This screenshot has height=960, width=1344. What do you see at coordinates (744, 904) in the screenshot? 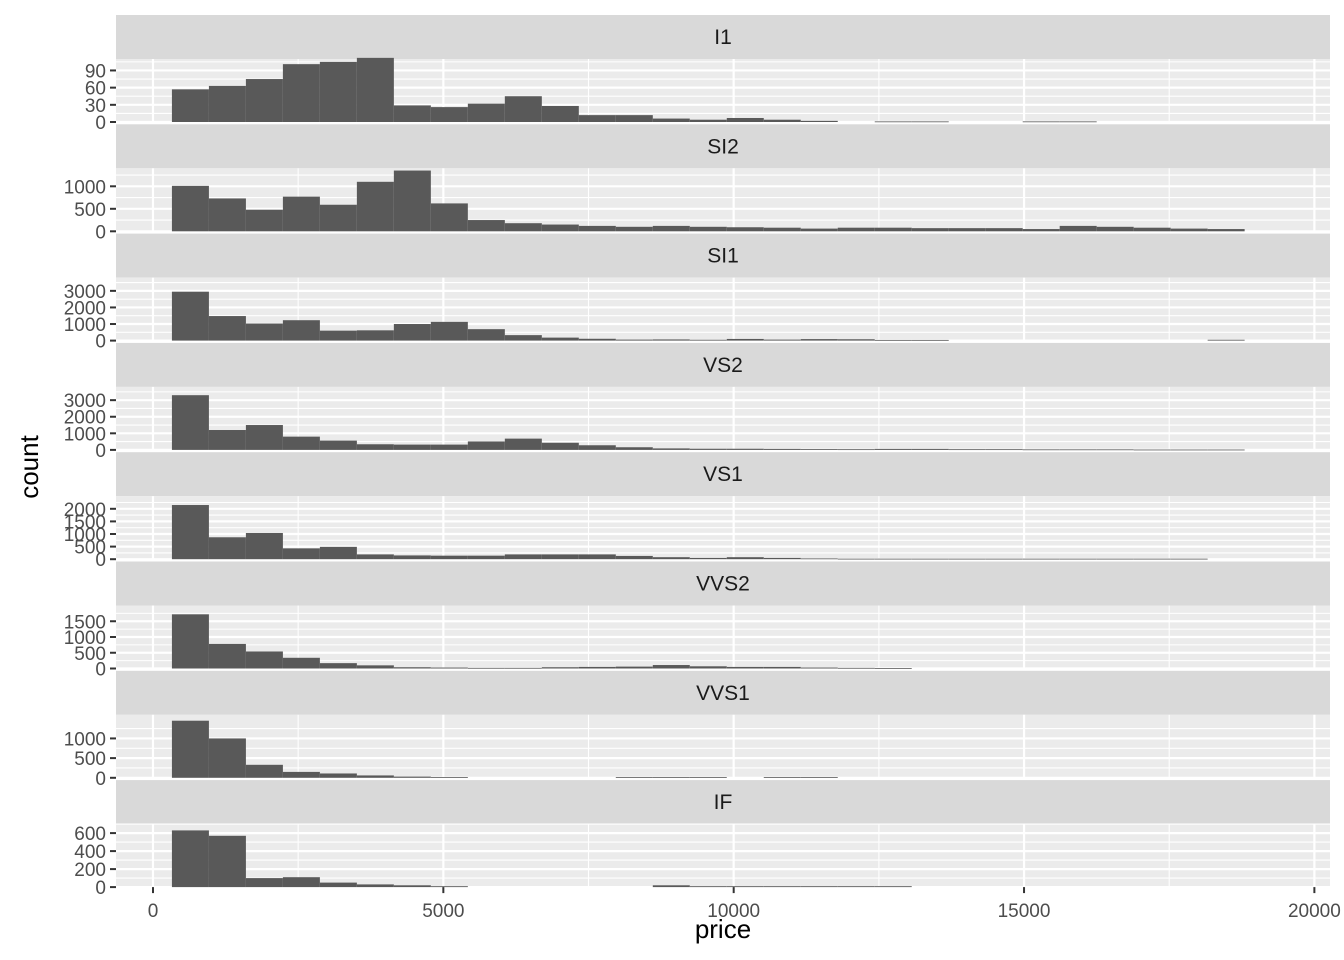
I see `x-axis: 0 5000 10000 15000 20000` at bounding box center [744, 904].